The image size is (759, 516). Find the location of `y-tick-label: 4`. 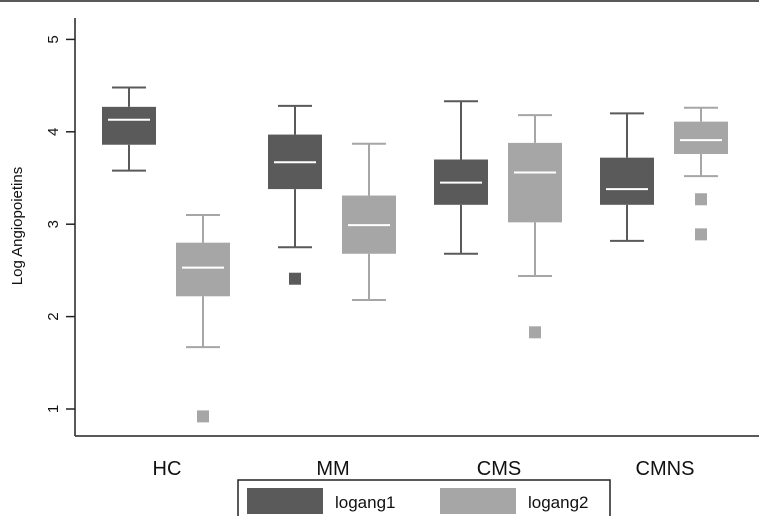

y-tick-label: 4 is located at coordinates (53, 132).